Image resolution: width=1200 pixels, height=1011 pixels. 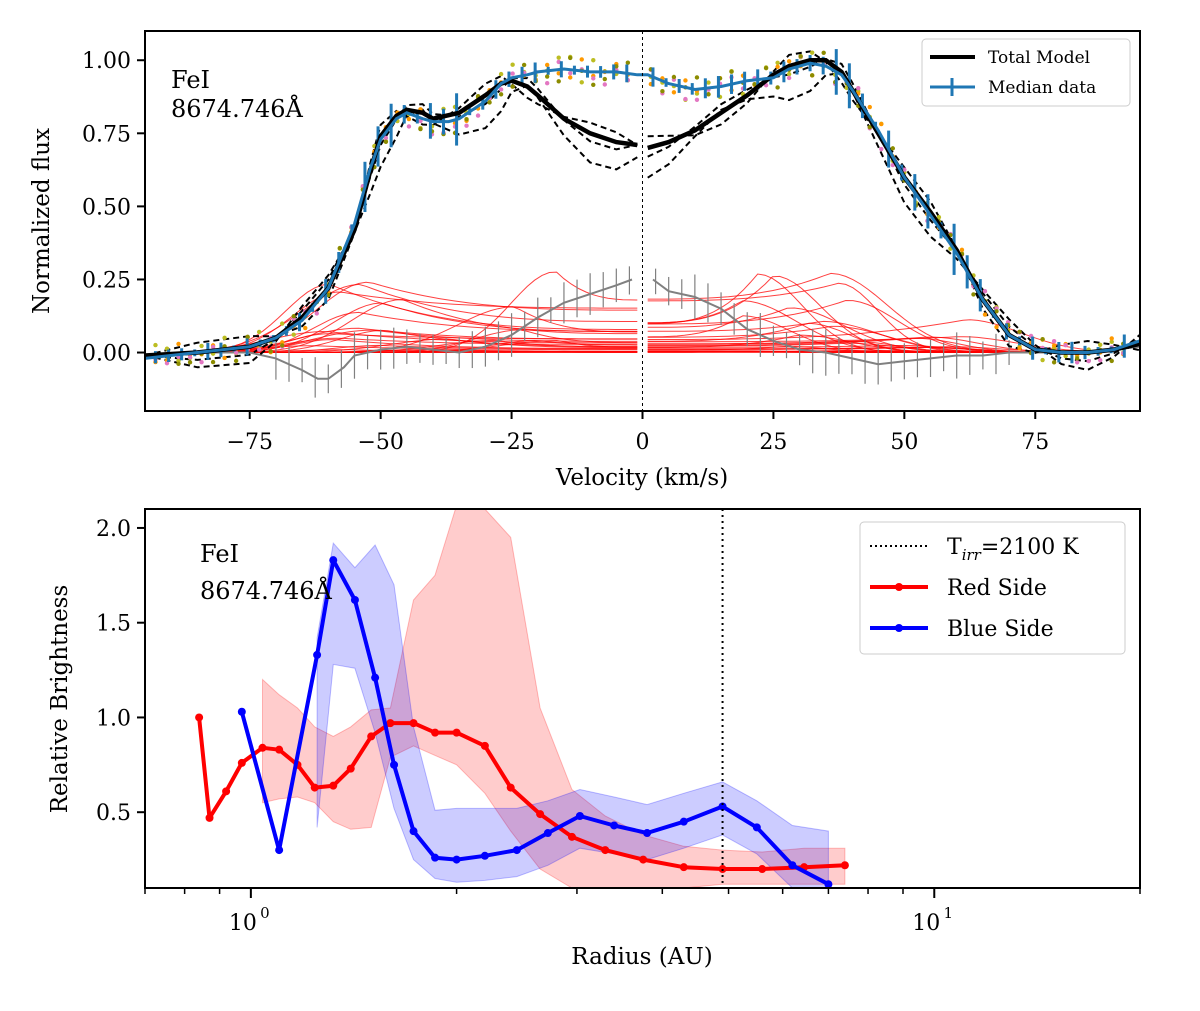 What do you see at coordinates (1039, 58) in the screenshot?
I see `legend-total-model-label: Total Model` at bounding box center [1039, 58].